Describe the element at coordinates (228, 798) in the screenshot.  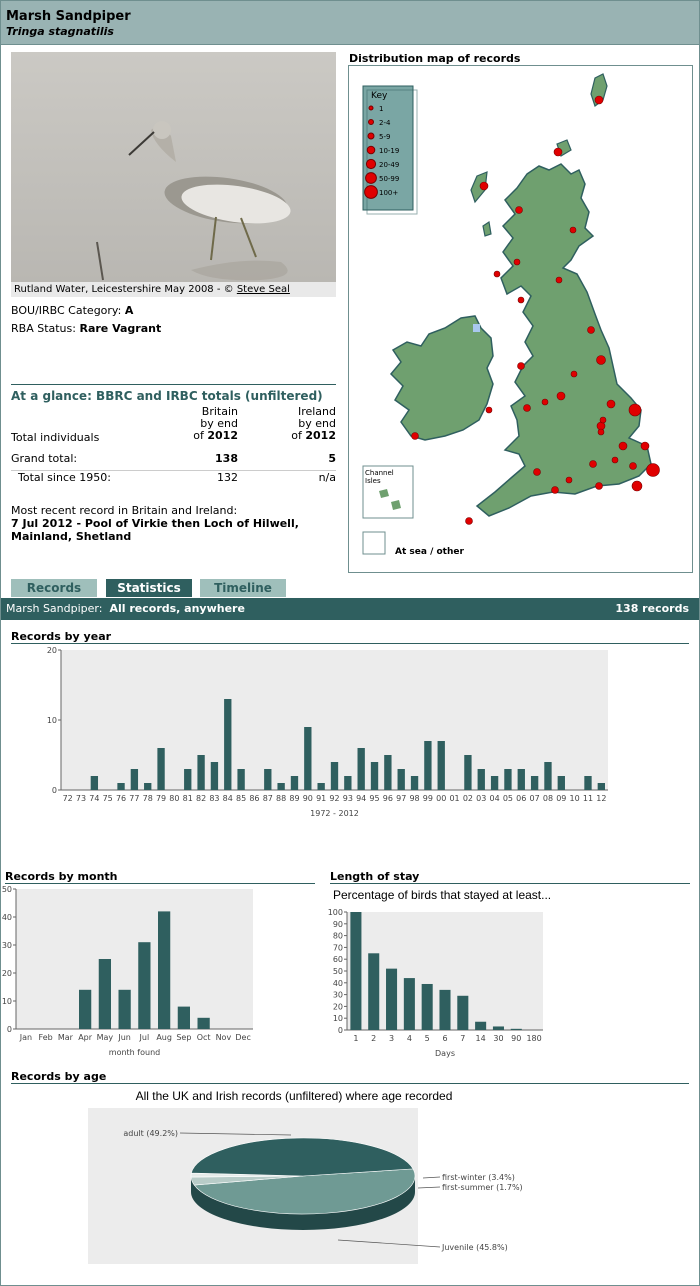
I see `x-tick-label: 84` at that location.